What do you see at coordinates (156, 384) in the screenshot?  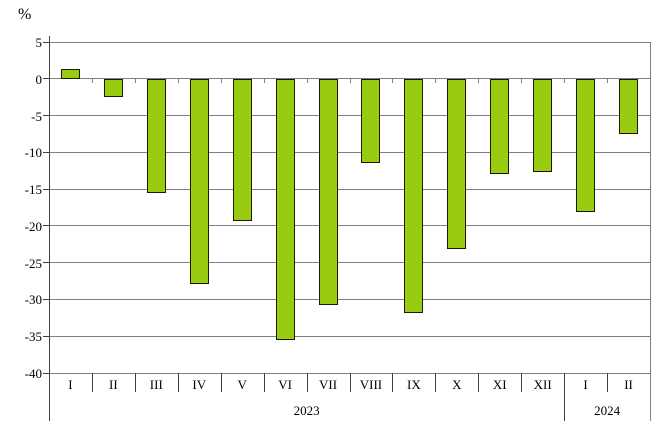 I see `month-label: III` at bounding box center [156, 384].